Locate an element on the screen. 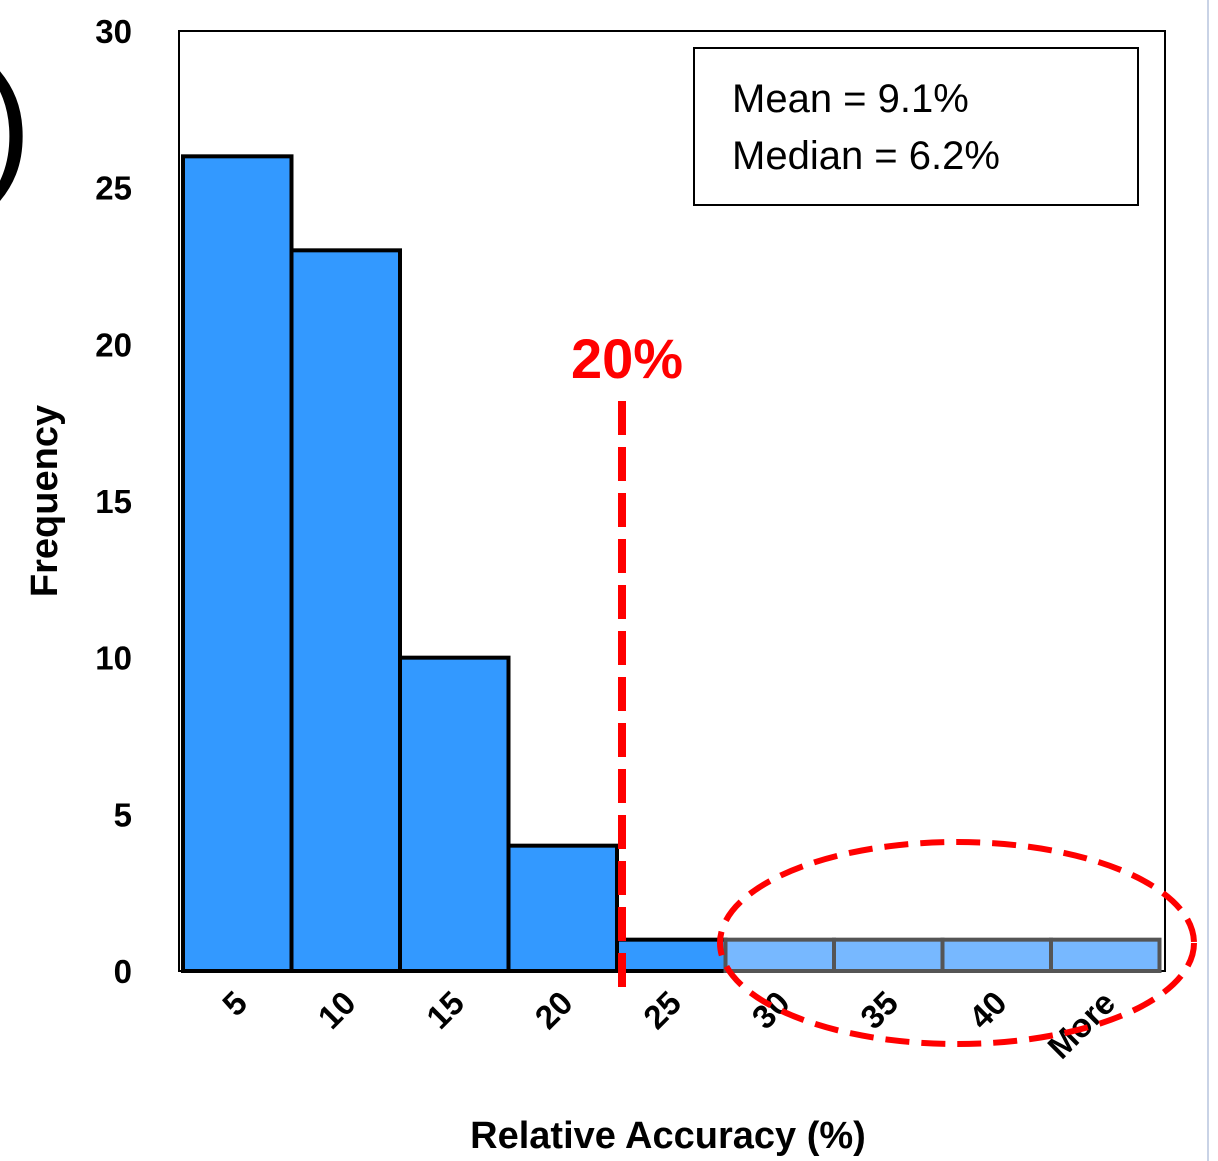 Image resolution: width=1218 pixels, height=1161 pixels. y-tick-0: 0 is located at coordinates (123, 971).